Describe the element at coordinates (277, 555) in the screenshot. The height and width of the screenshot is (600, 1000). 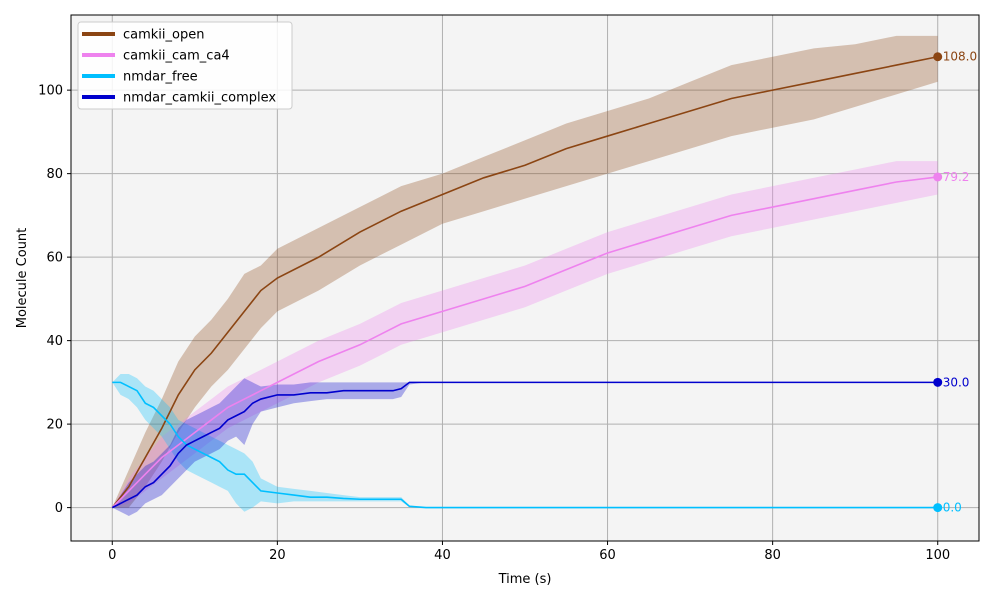
I see `x-tick-label: 20` at that location.